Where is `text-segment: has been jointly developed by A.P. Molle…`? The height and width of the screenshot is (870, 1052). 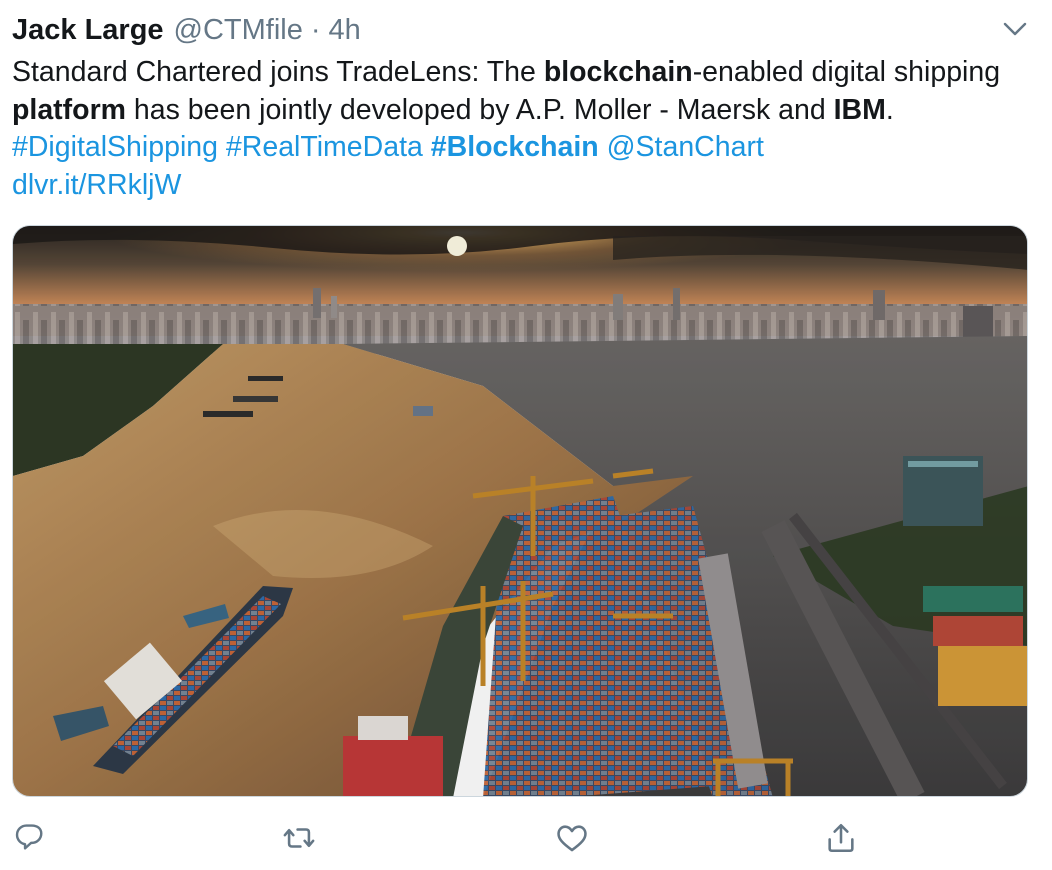 text-segment: has been jointly developed by A.P. Molle… is located at coordinates (480, 109).